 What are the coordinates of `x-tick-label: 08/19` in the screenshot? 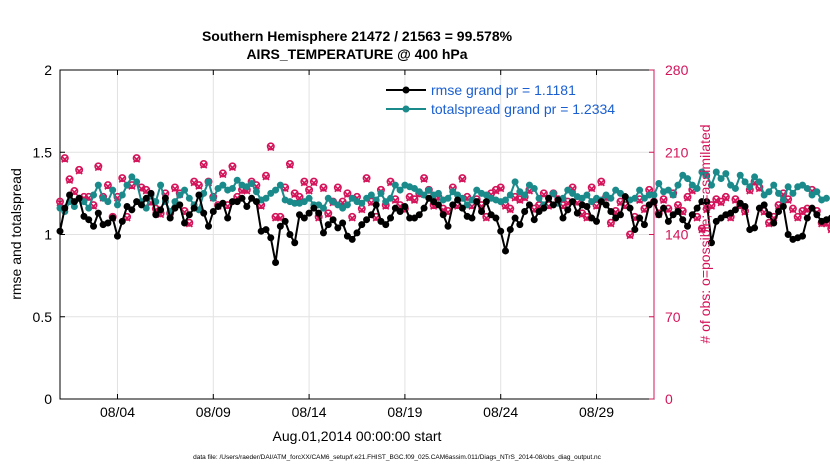 It's located at (404, 412).